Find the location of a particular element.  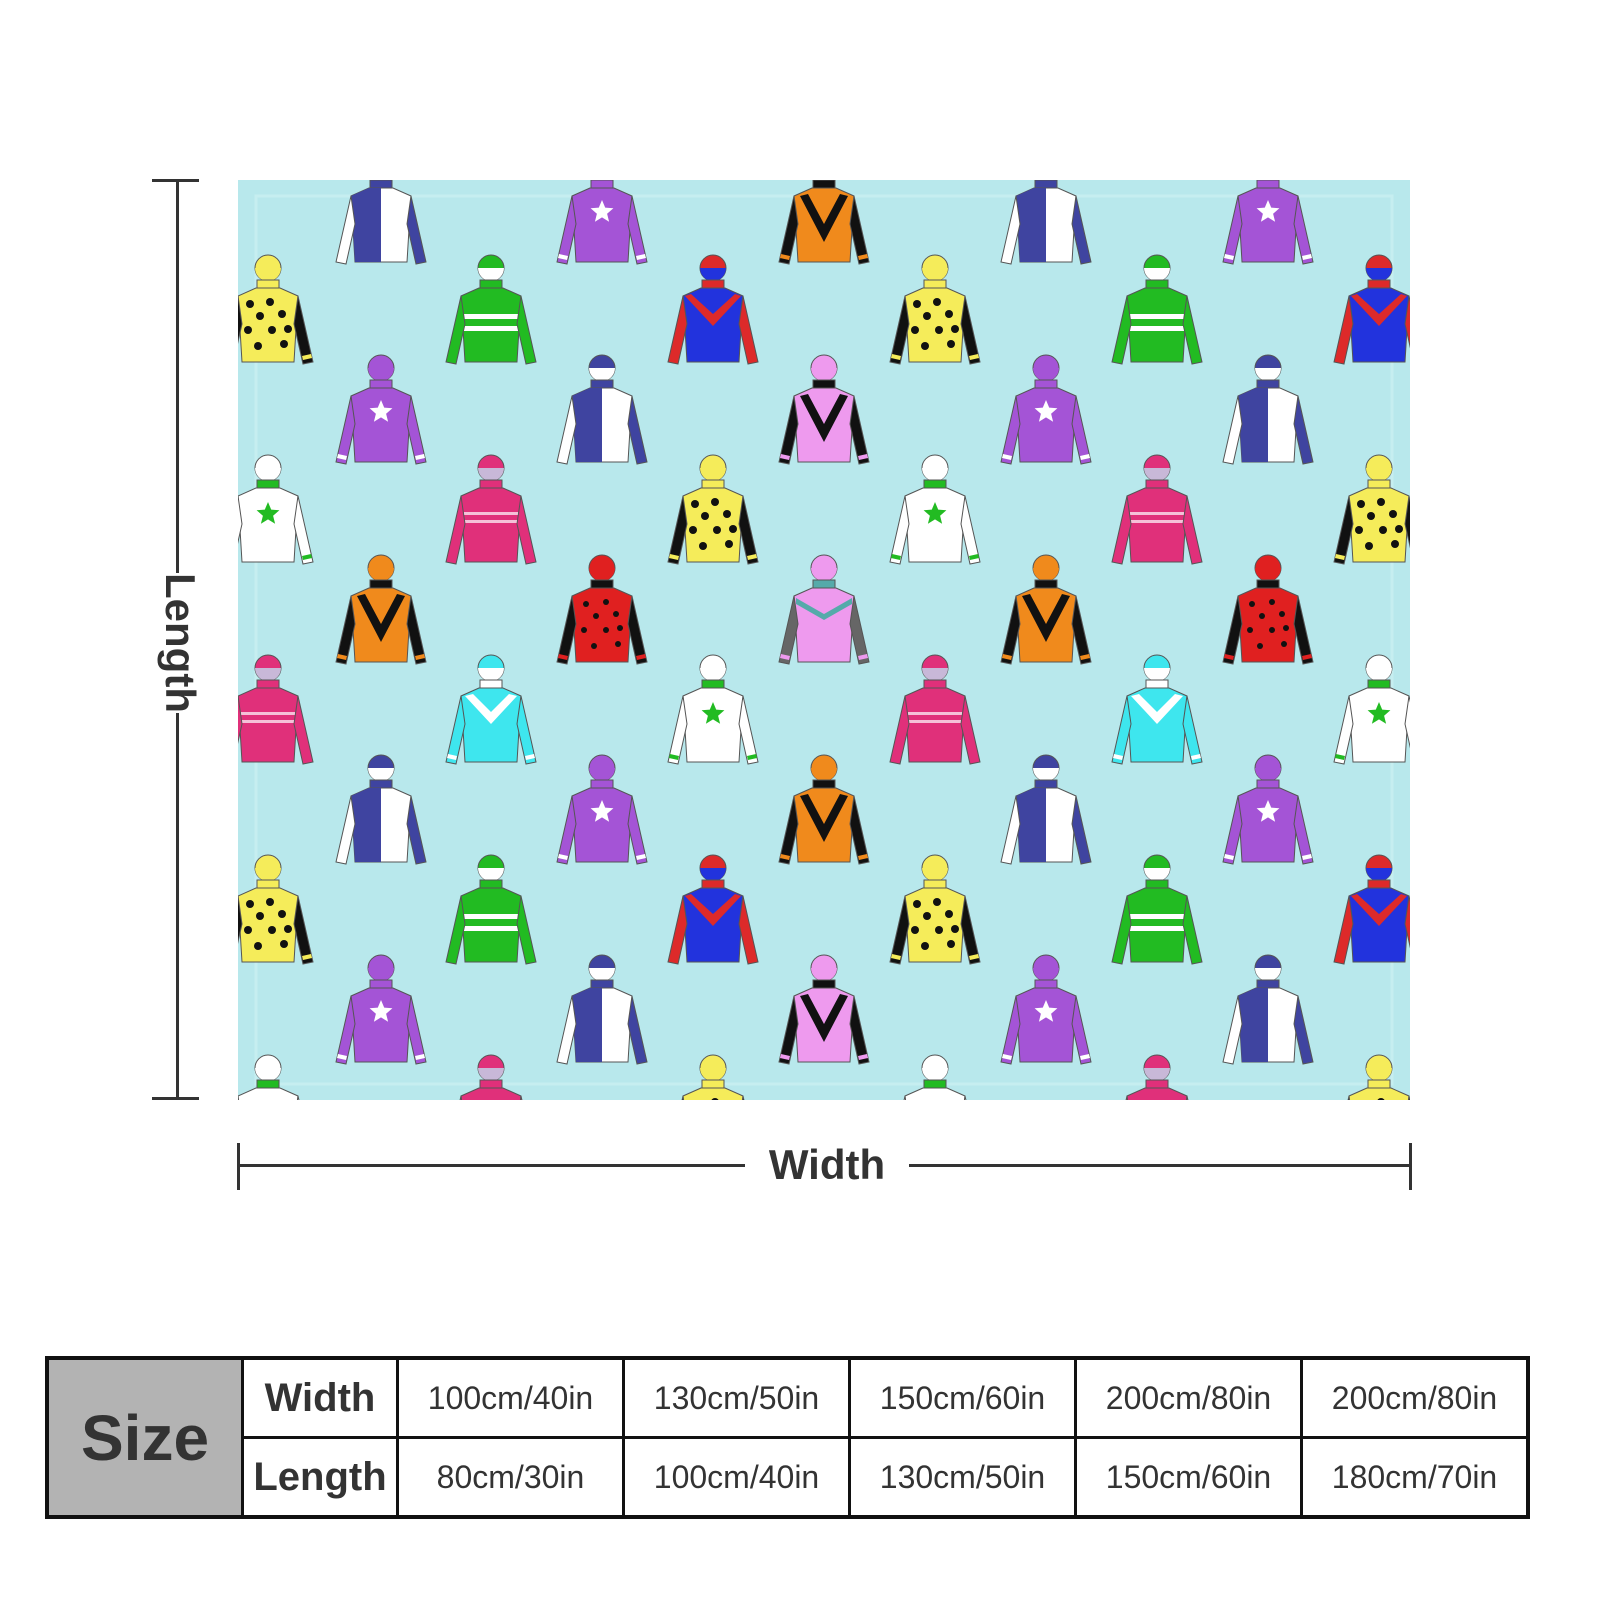

length-tick-top is located at coordinates (175, 180).